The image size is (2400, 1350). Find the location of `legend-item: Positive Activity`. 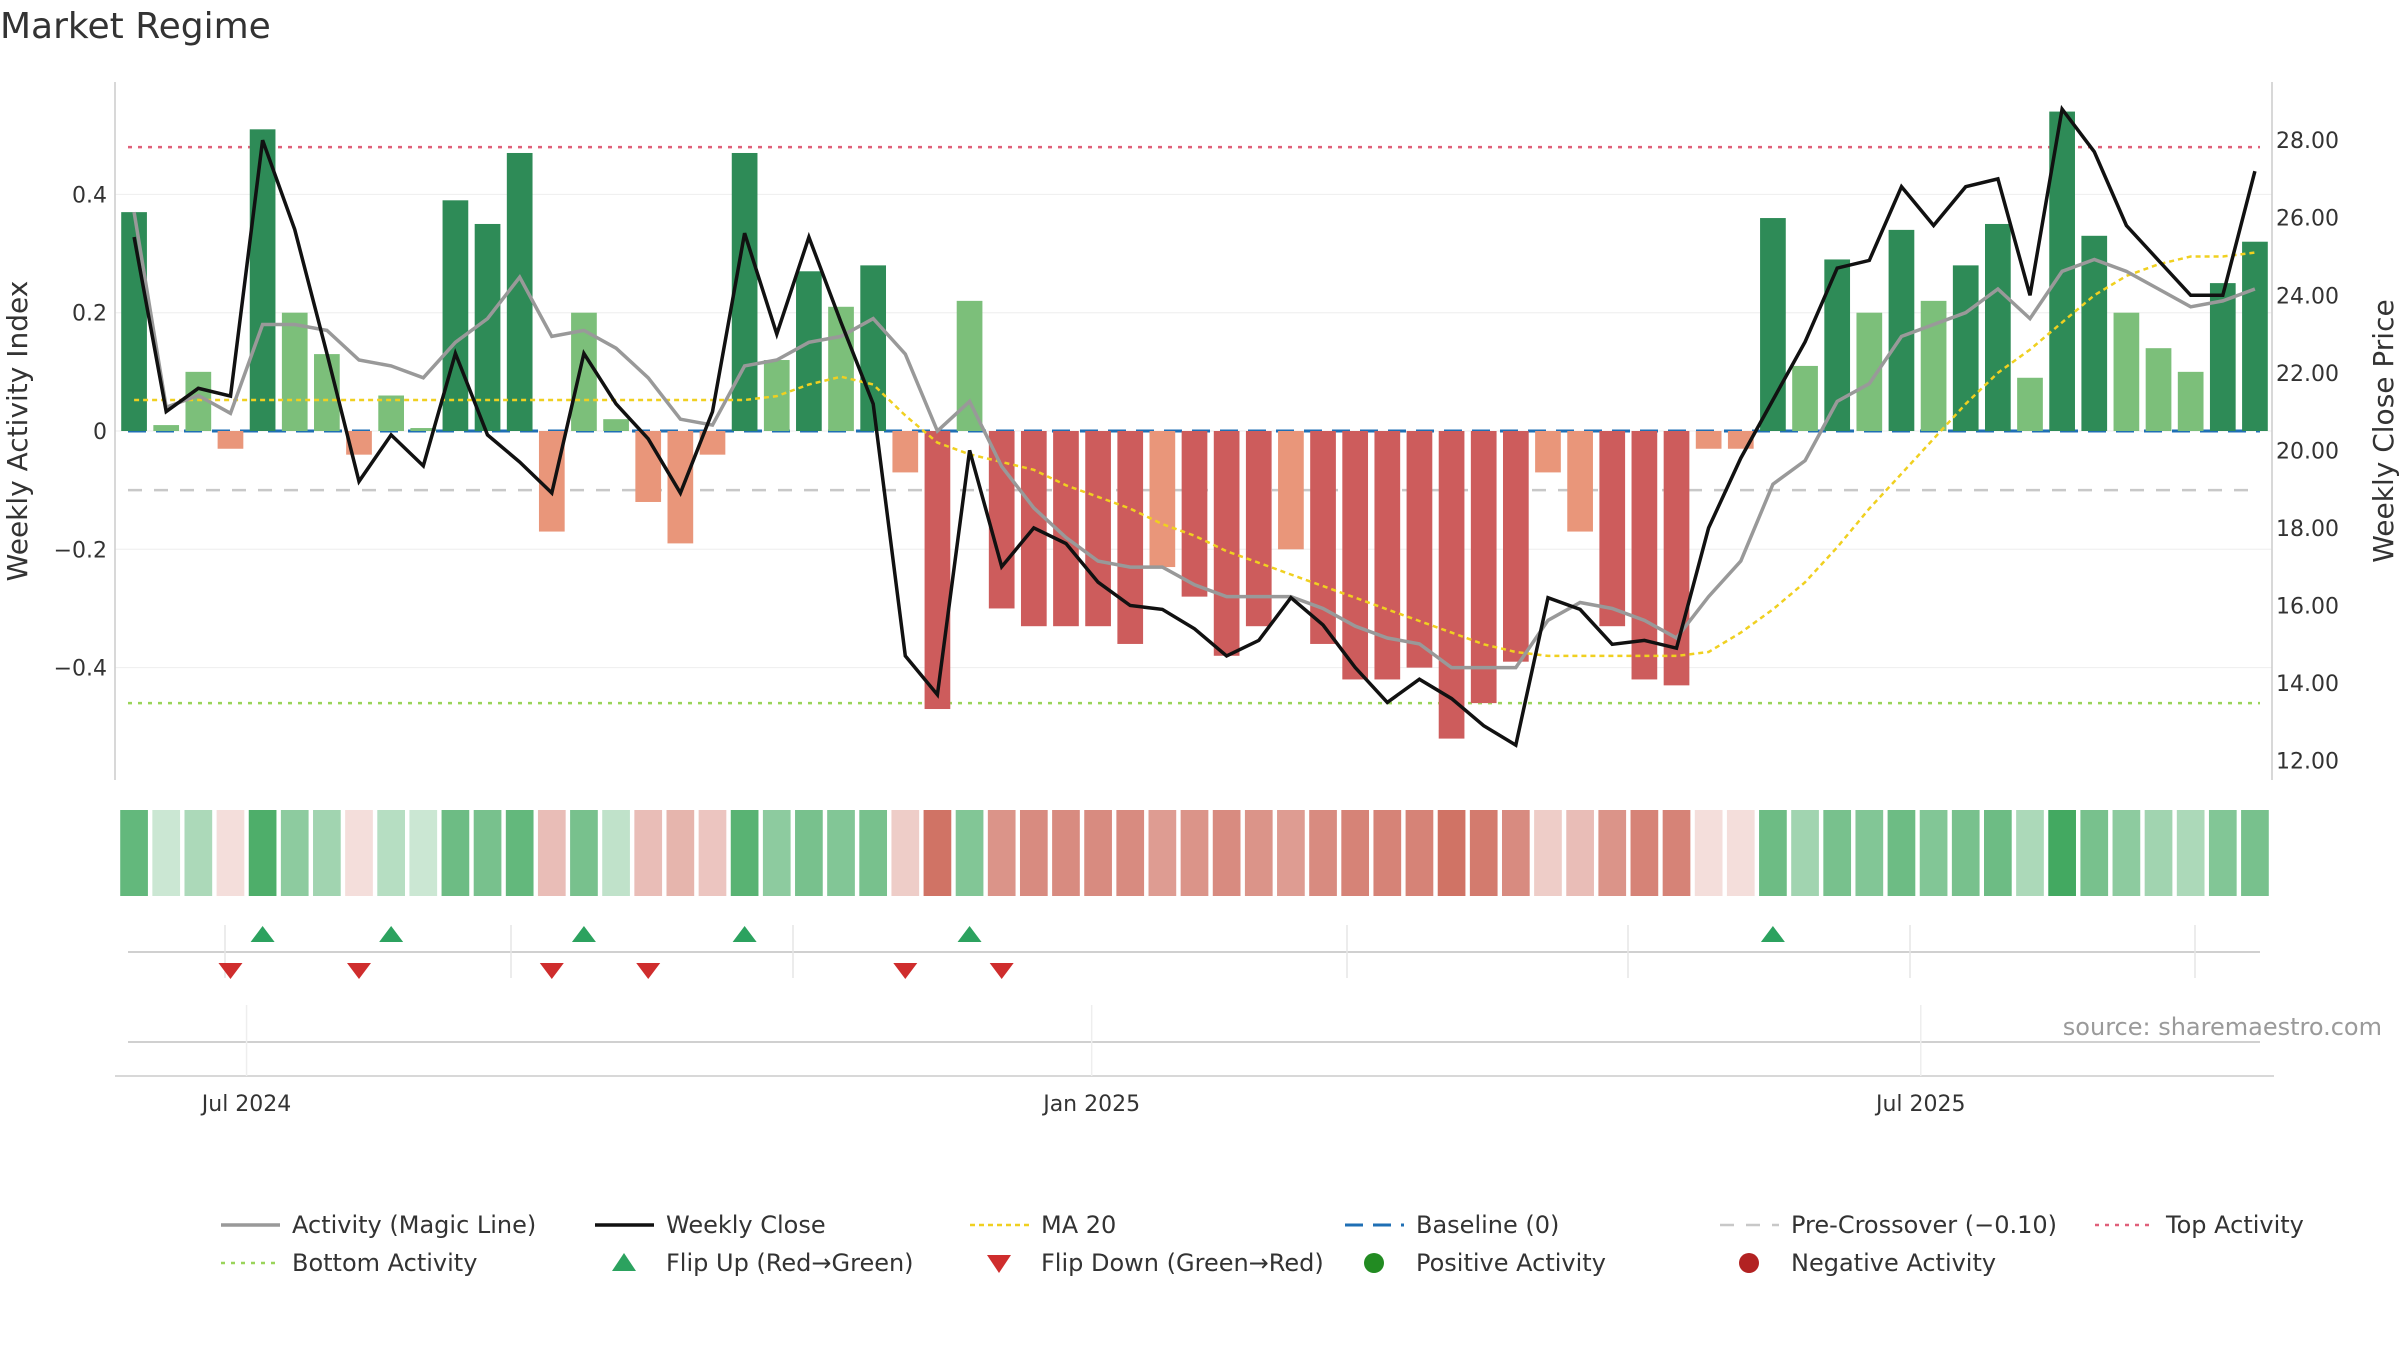

legend-item: Positive Activity is located at coordinates (1485, 1263).